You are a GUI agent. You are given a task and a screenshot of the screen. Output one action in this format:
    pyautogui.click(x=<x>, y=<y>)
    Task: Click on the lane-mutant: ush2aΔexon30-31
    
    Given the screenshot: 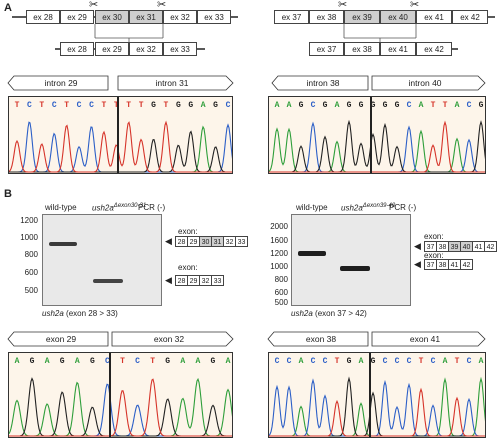 What is the action you would take?
    pyautogui.click(x=119, y=208)
    